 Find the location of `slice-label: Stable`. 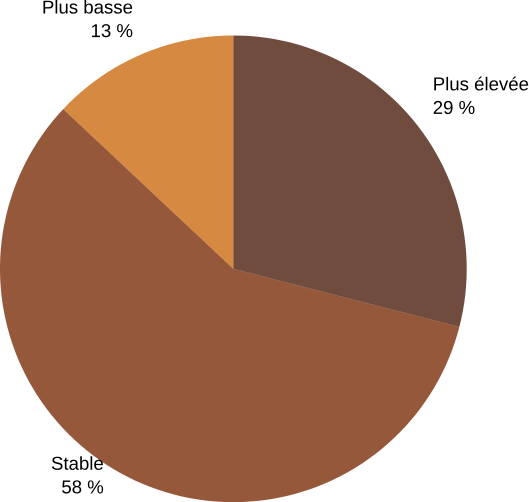

slice-label: Stable is located at coordinates (77, 463).